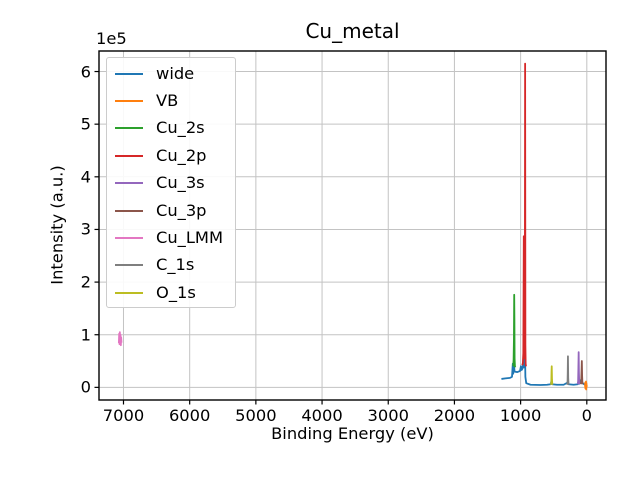  What do you see at coordinates (129, 265) in the screenshot?
I see `legend-swatch-C_1s` at bounding box center [129, 265].